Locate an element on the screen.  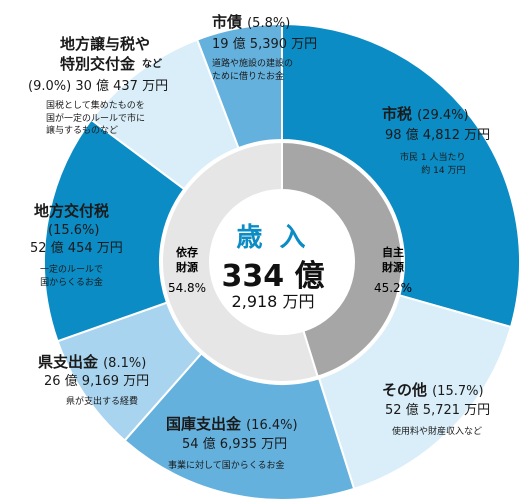
slice-name: その他 is located at coordinates (405, 390).